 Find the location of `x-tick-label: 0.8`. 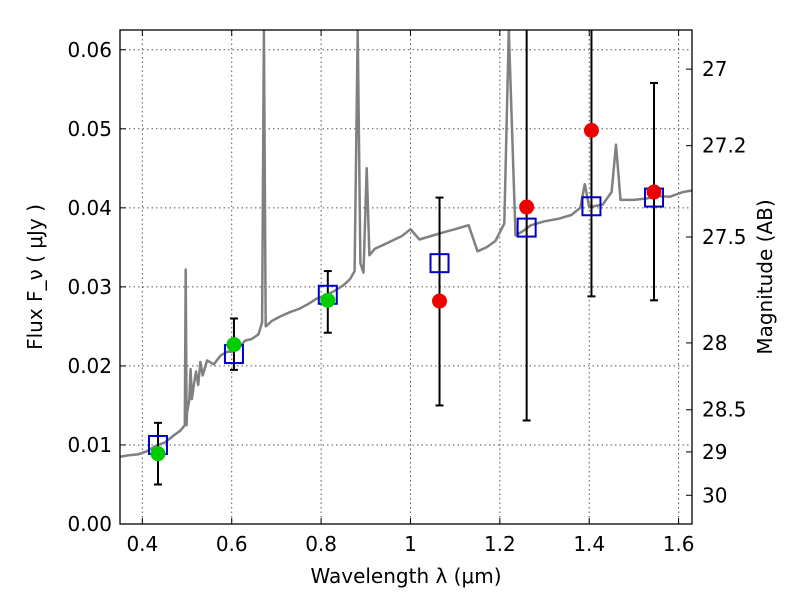

x-tick-label: 0.8 is located at coordinates (321, 544).